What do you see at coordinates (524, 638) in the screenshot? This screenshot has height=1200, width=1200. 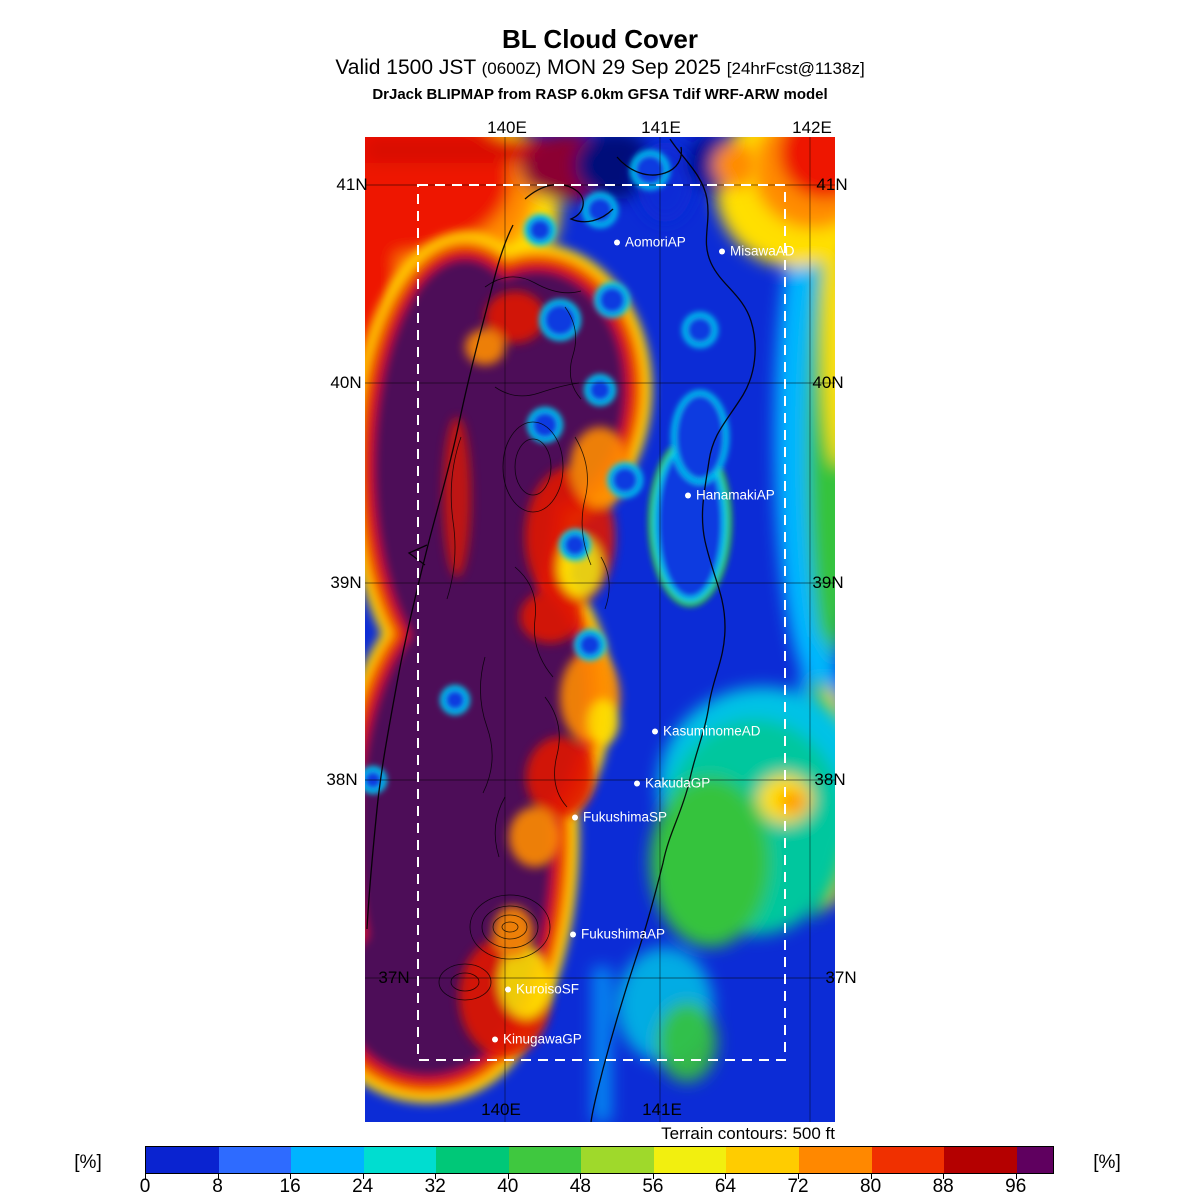 I see `terrain-contours` at bounding box center [524, 638].